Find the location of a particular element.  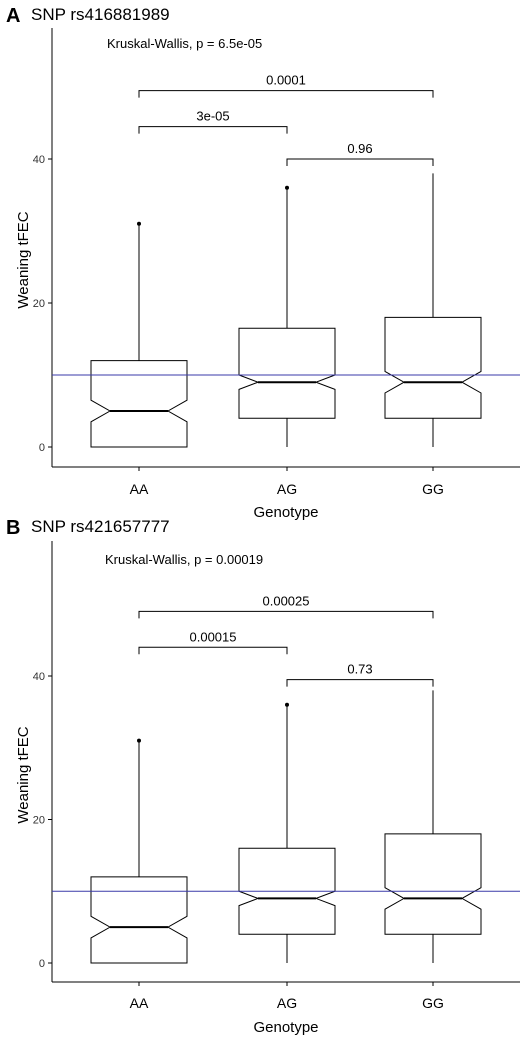

comparison-pvalue-AA-GG: 0.00025 is located at coordinates (286, 600).